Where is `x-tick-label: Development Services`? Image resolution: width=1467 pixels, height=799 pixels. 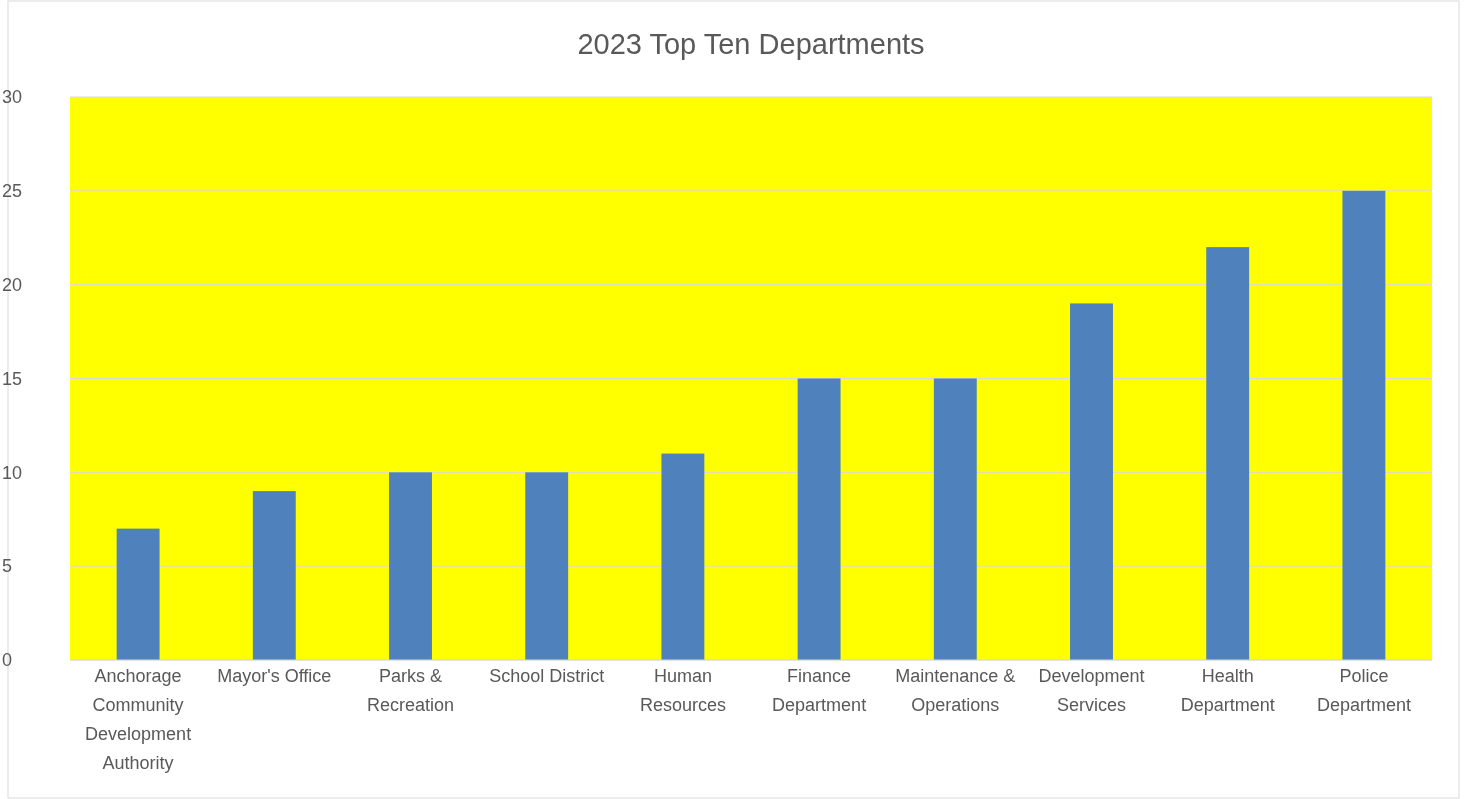 x-tick-label: Development Services is located at coordinates (1091, 690).